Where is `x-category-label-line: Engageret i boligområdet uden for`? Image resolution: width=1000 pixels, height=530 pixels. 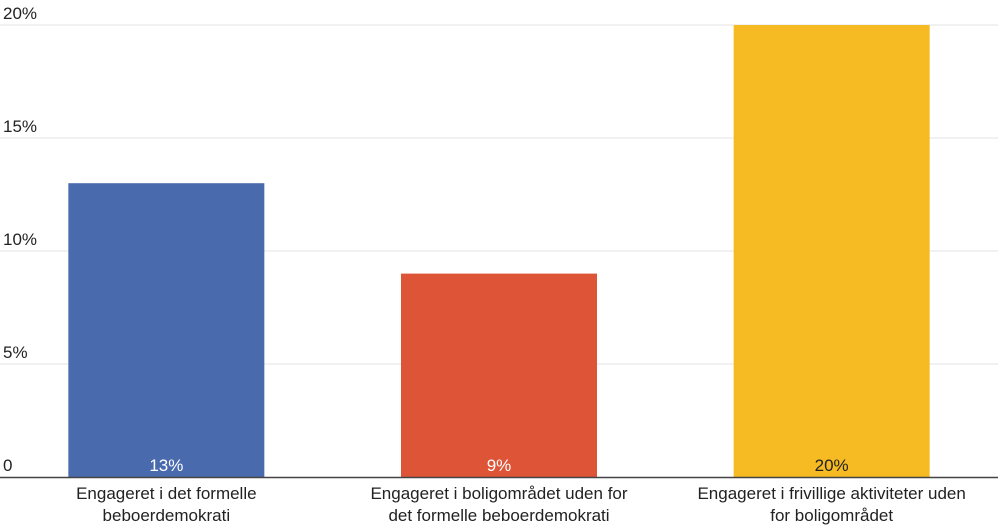 x-category-label-line: Engageret i boligområdet uden for is located at coordinates (498, 493).